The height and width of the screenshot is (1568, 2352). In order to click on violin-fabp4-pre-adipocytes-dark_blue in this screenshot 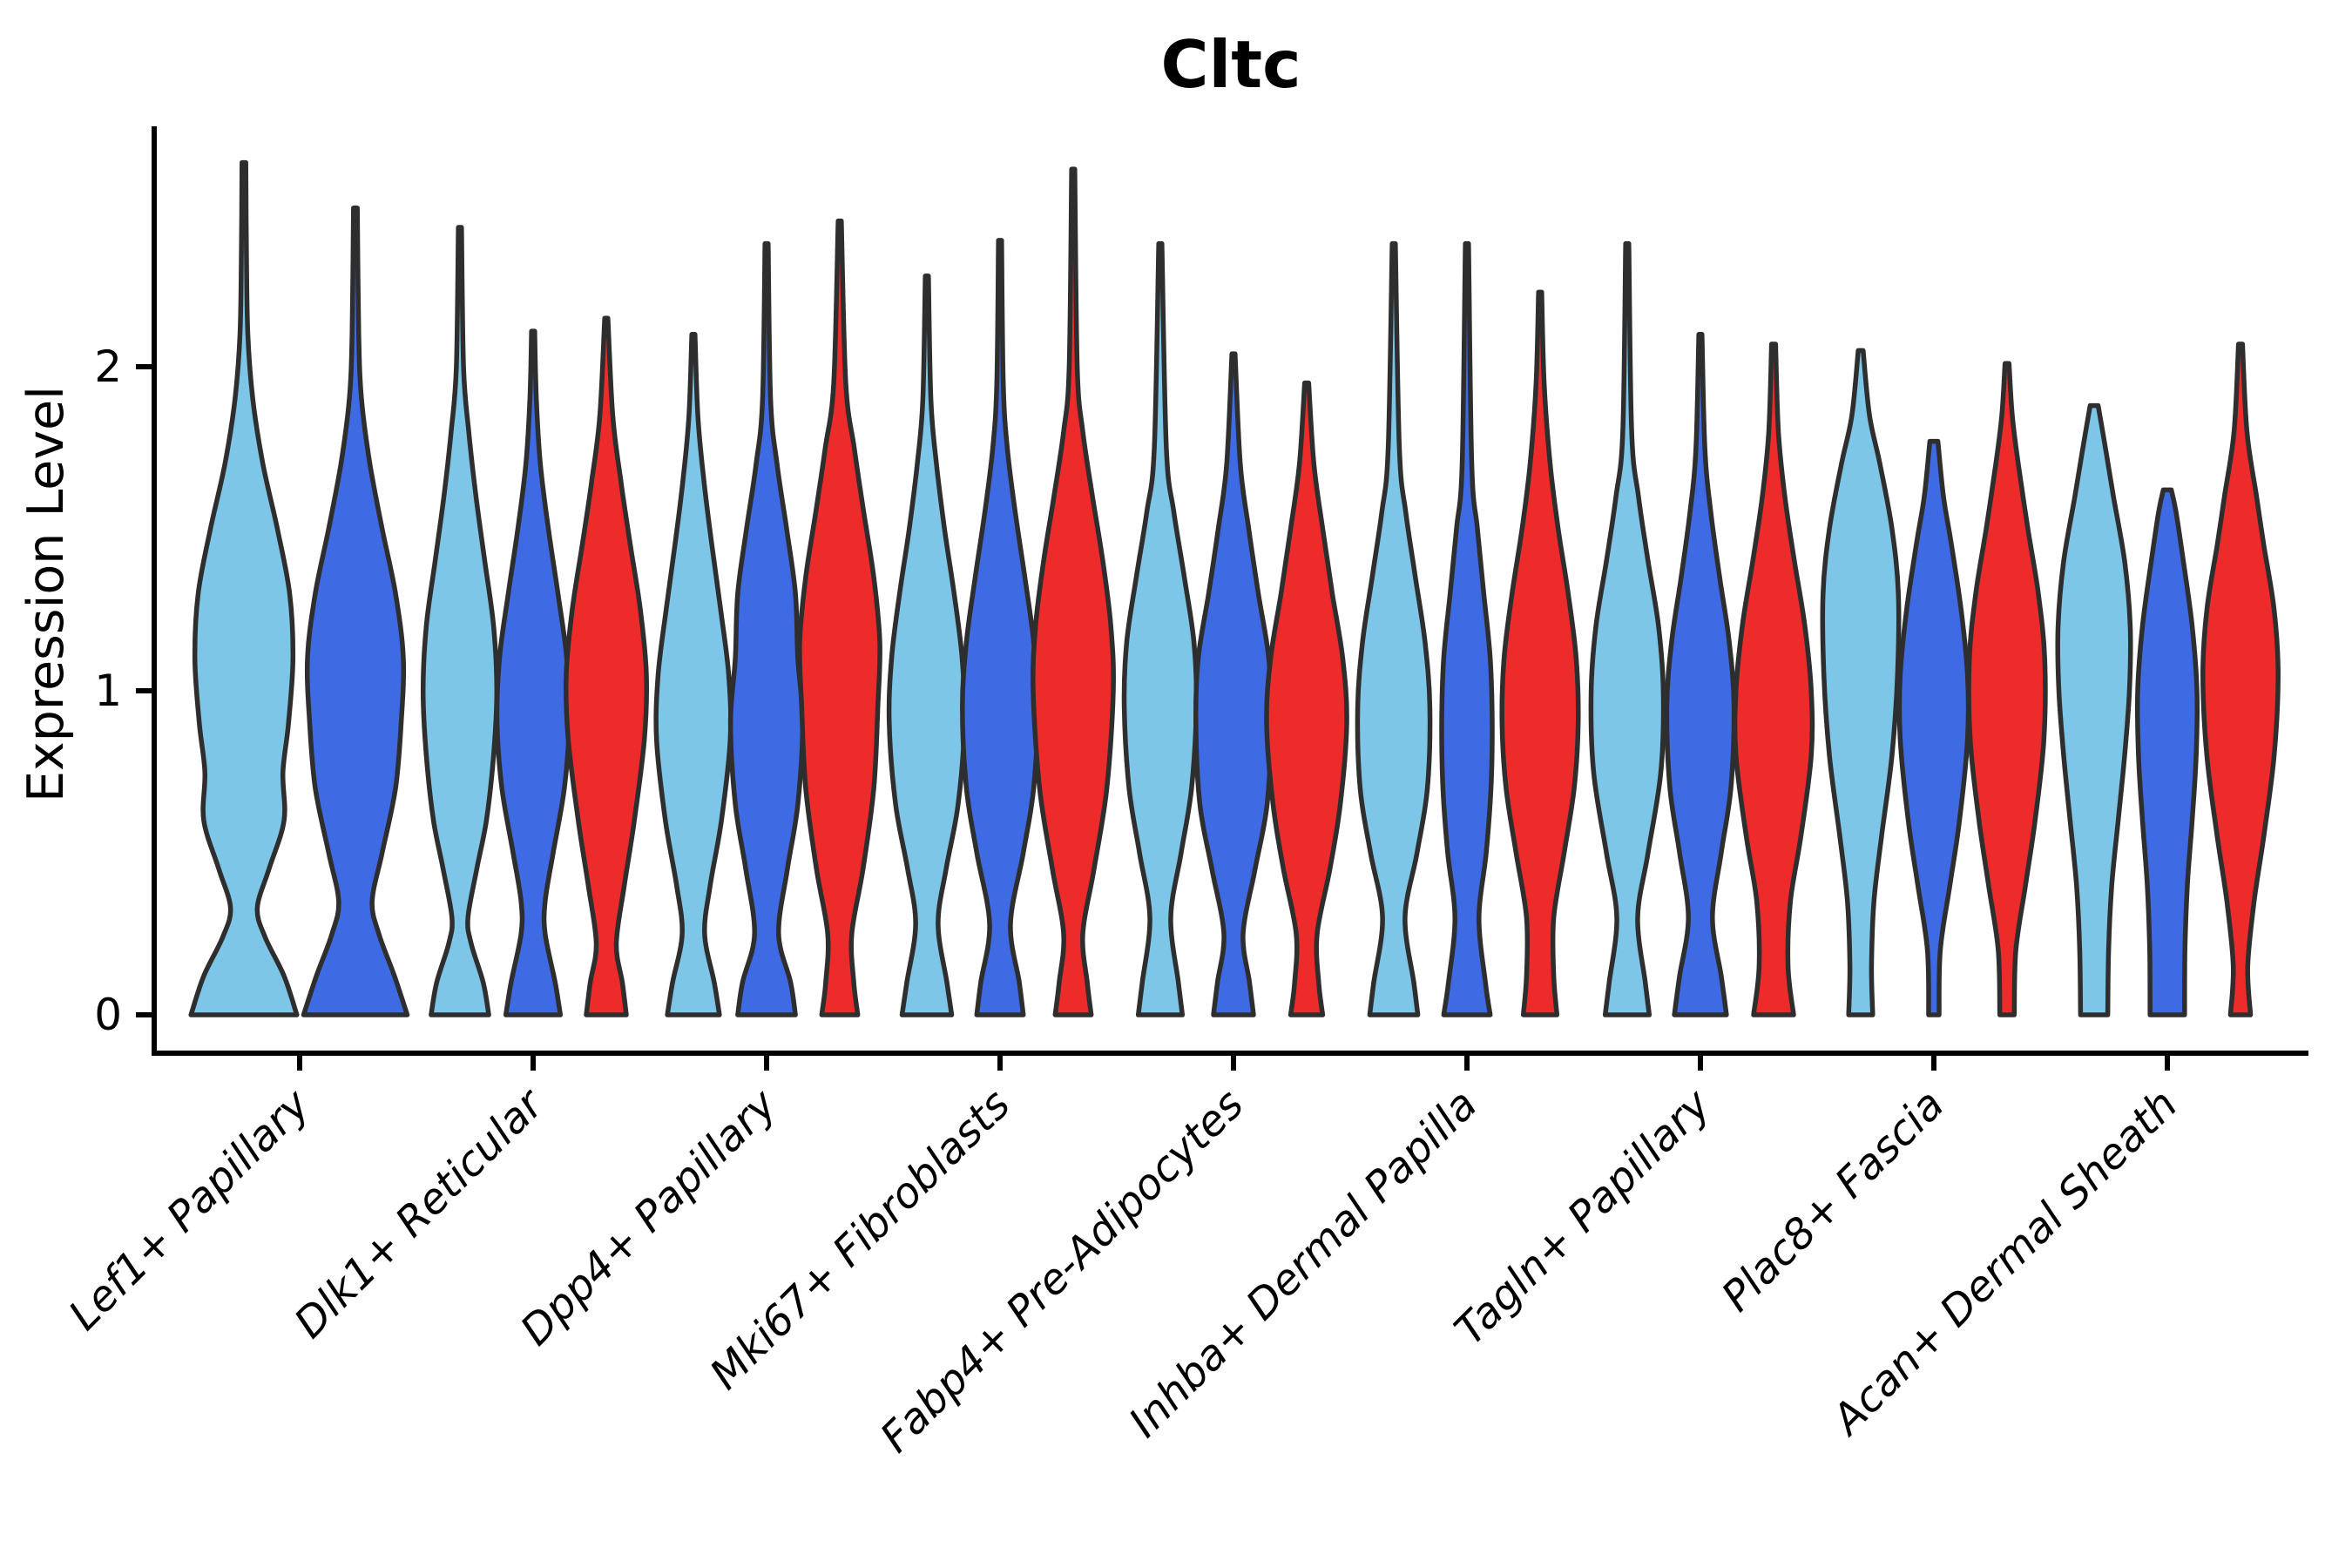, I will do `click(1233, 684)`.